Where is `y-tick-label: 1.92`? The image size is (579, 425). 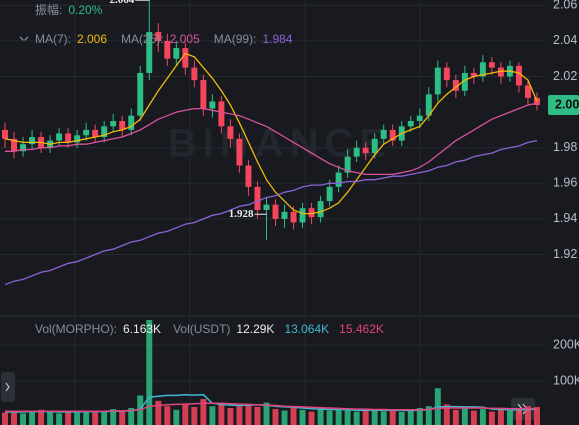 y-tick-label: 1.92 is located at coordinates (565, 254).